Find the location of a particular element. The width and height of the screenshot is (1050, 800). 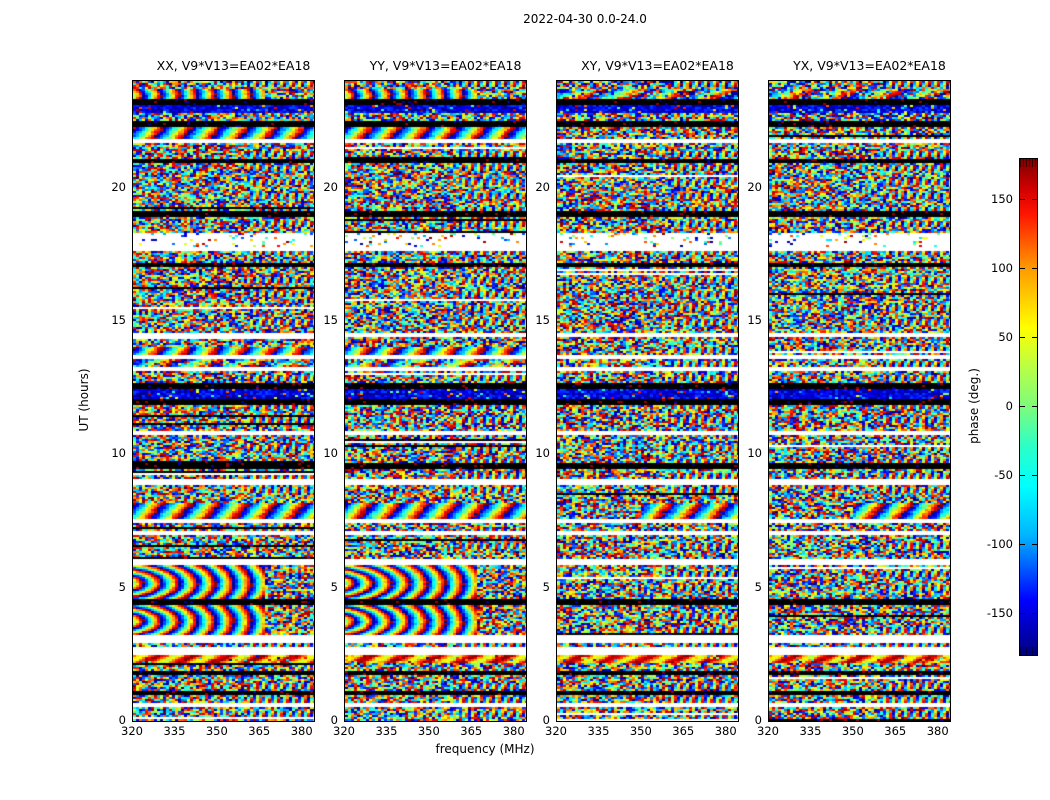

colorbar-tick-label: 0 is located at coordinates (1009, 406).